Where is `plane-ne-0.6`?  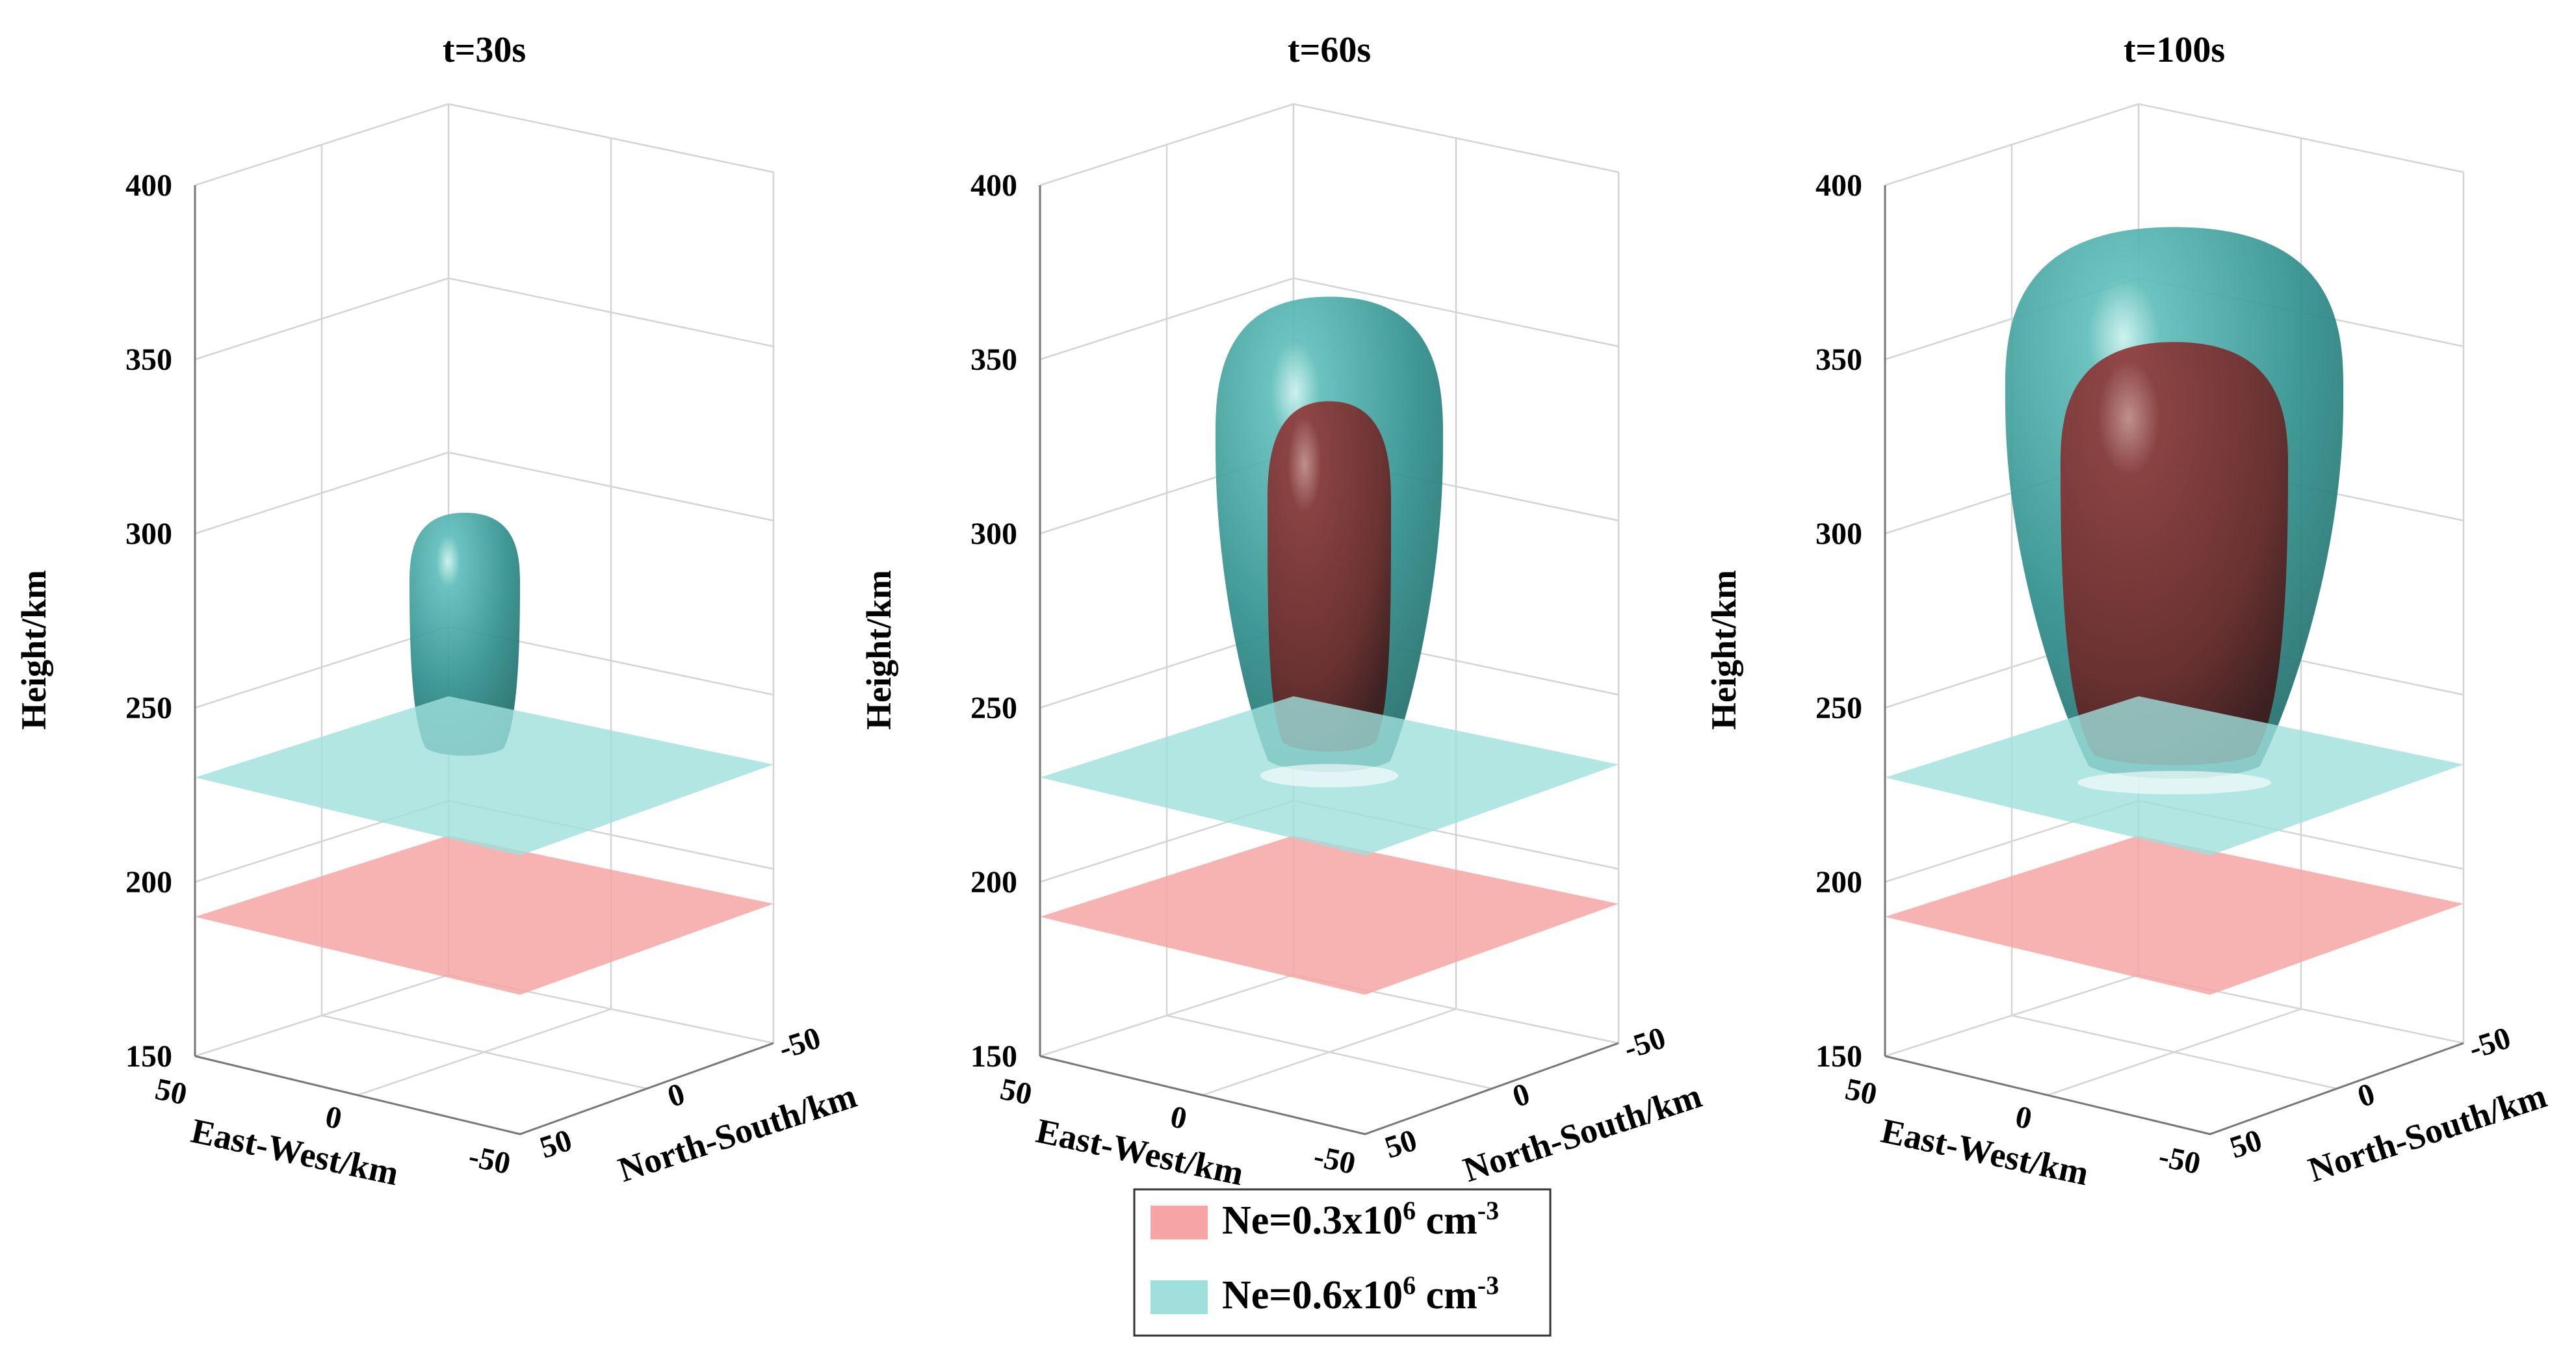 plane-ne-0.6 is located at coordinates (484, 776).